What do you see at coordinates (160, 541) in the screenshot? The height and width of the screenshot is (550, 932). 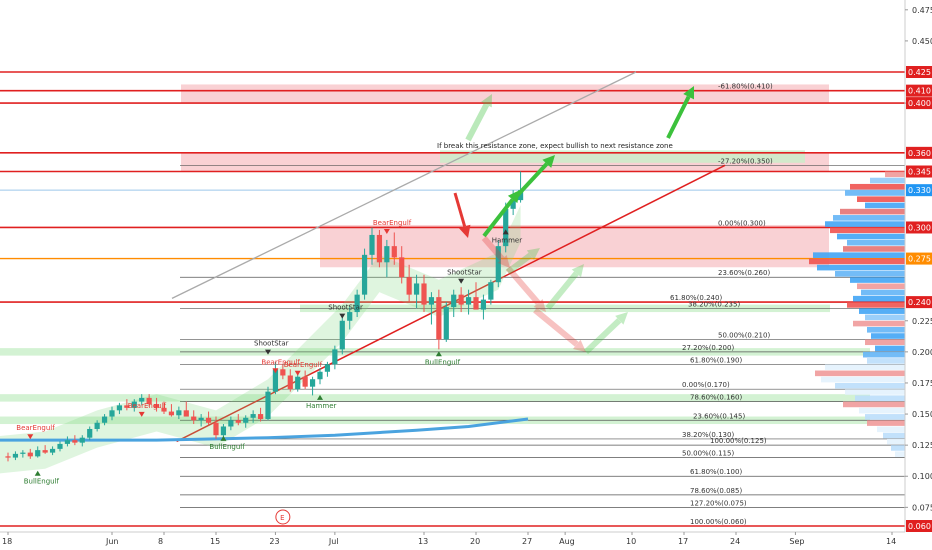 I see `time-tick-label-2: 8` at bounding box center [160, 541].